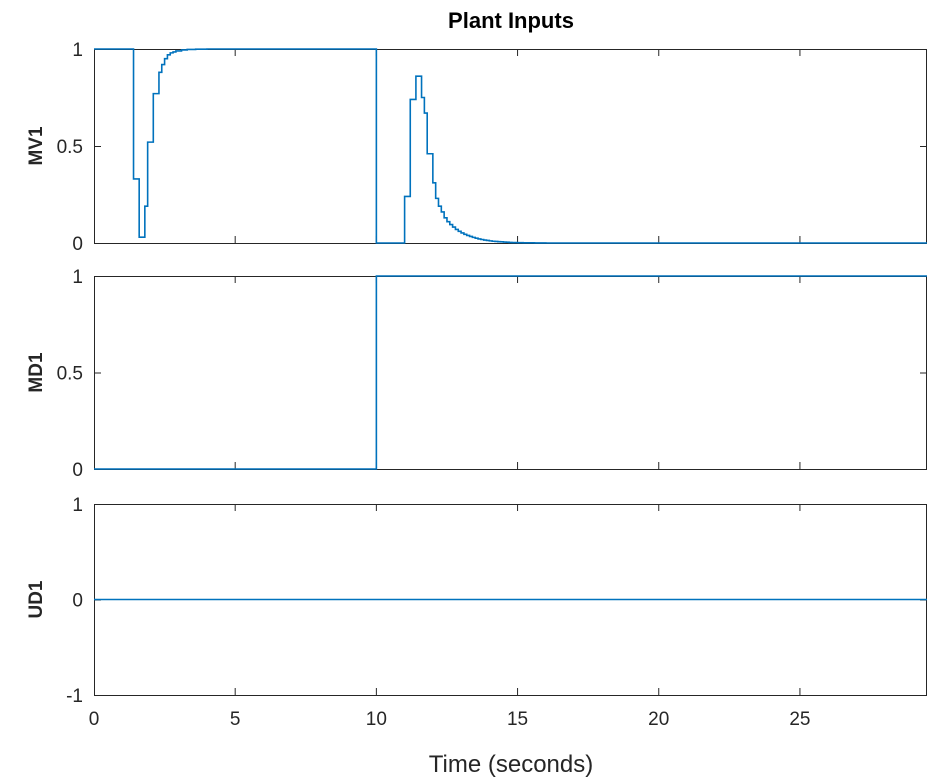 Image resolution: width=927 pixels, height=779 pixels. I want to click on y-axis-label-md1: MD1, so click(36, 372).